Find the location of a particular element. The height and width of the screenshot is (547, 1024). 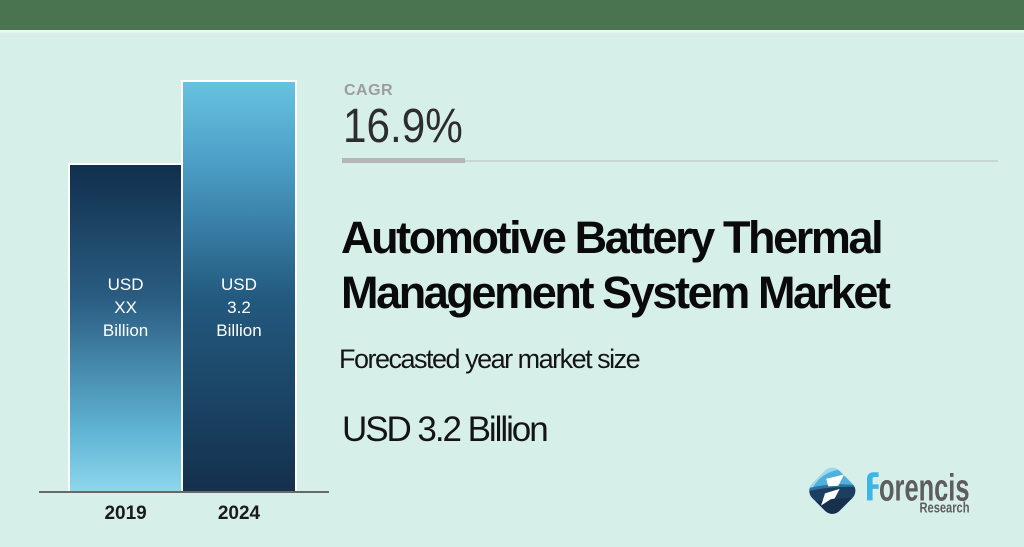

svg-text: orencis is located at coordinates (924, 488).